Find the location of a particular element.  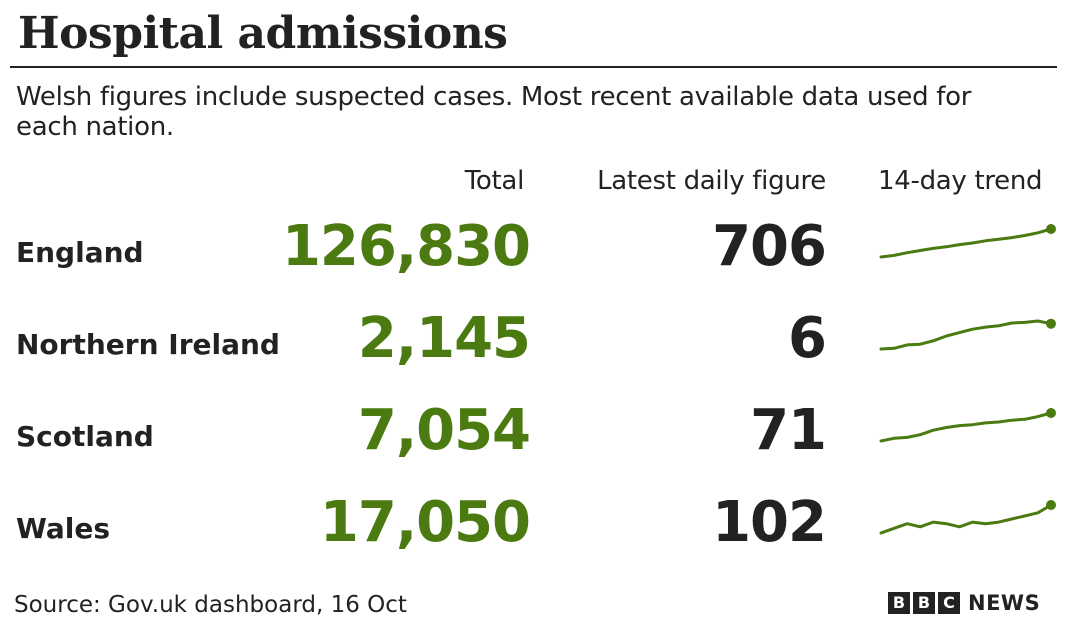

table-row: England 126,830 706 is located at coordinates (533, 250).